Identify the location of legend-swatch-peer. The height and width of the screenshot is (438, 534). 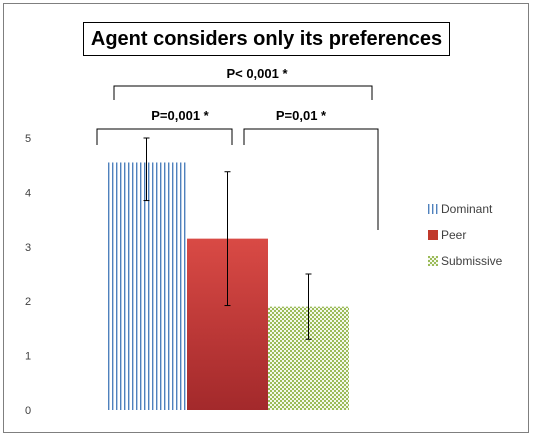
(433, 235).